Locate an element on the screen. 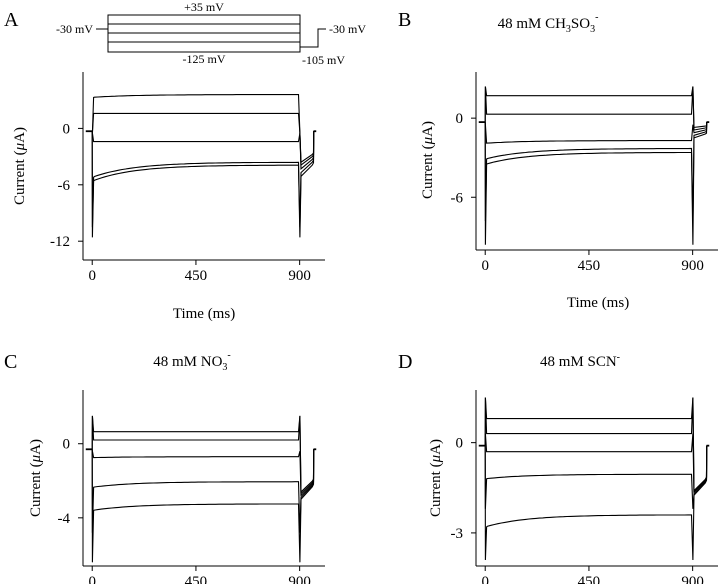  protocol-bottom-label: -125 mV is located at coordinates (204, 59).